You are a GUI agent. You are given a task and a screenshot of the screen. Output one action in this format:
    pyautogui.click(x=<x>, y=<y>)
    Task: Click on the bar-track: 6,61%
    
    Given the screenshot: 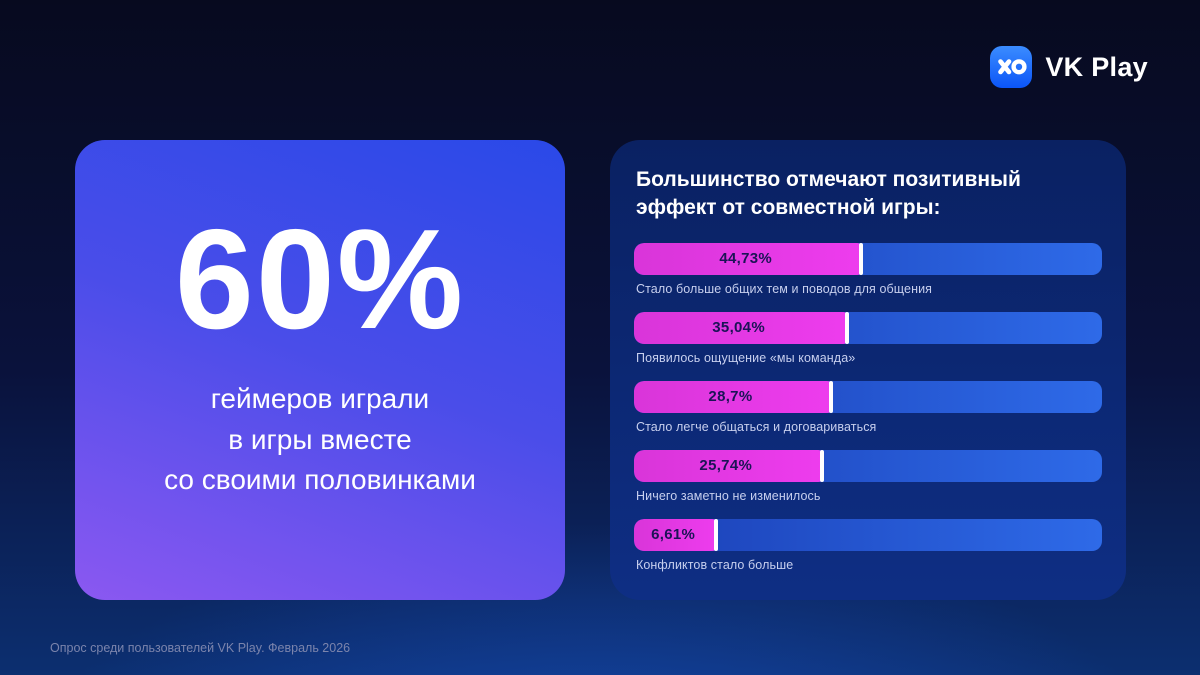 What is the action you would take?
    pyautogui.click(x=868, y=534)
    